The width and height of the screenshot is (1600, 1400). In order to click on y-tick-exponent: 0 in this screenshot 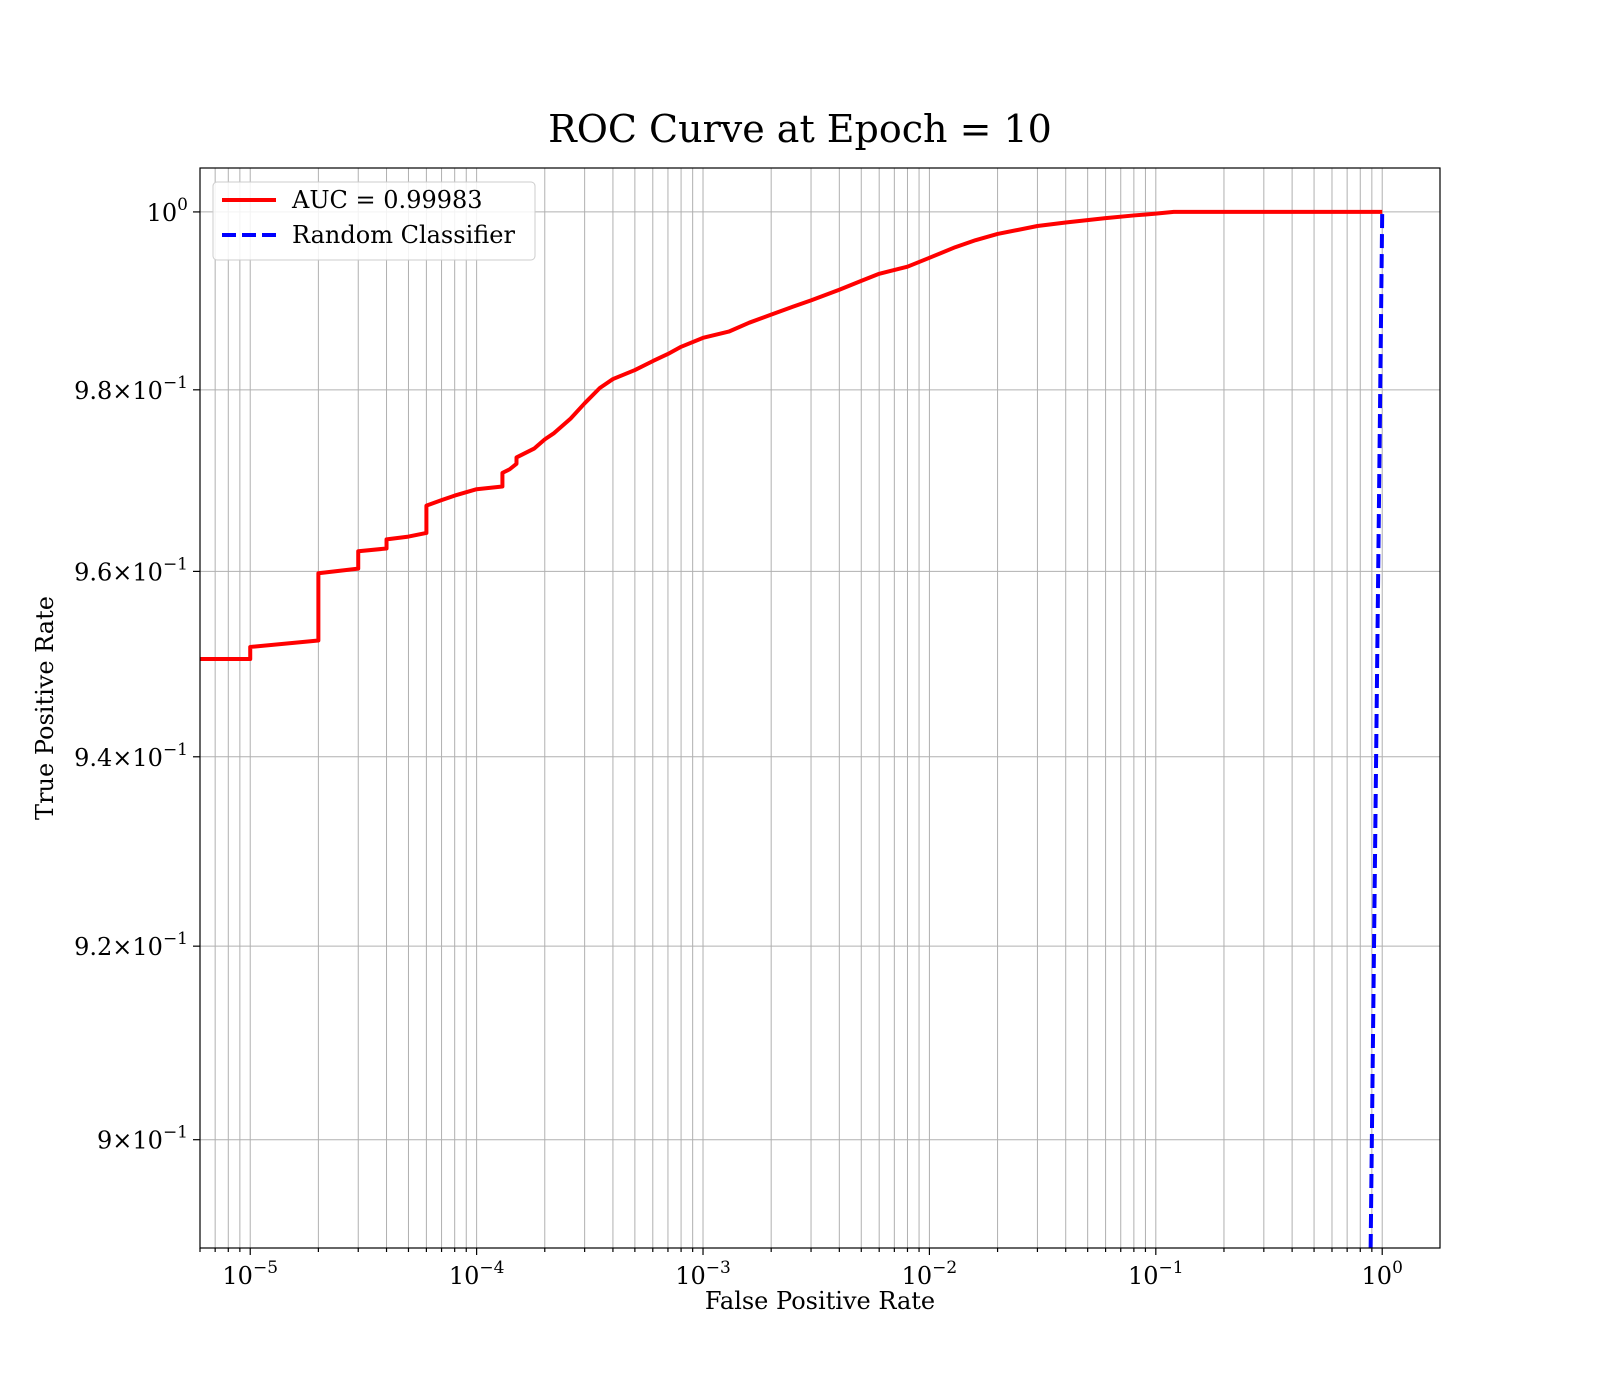, I will do `click(182, 205)`.